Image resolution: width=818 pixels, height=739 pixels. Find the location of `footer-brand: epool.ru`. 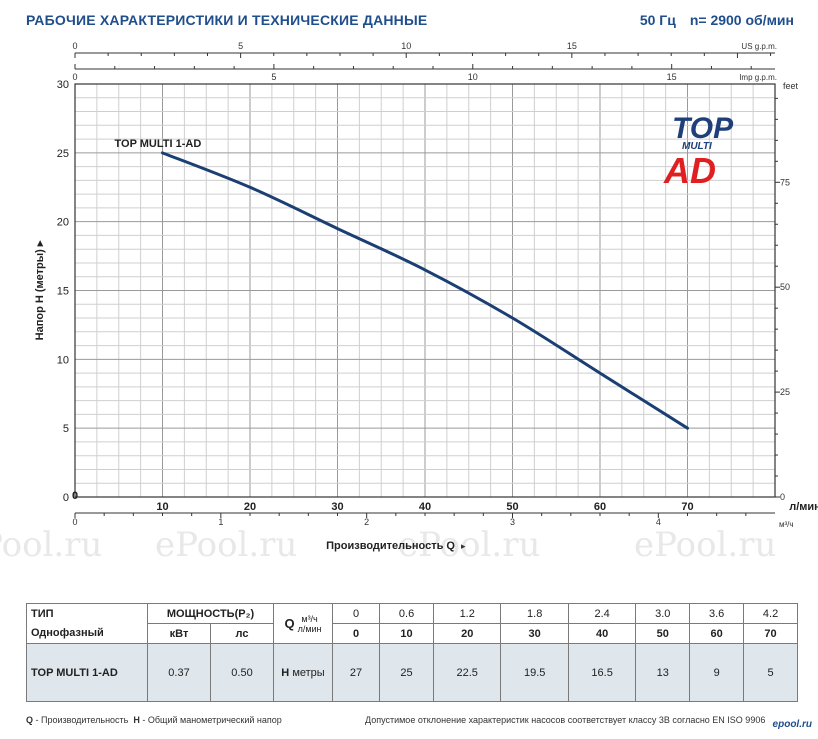

footer-brand: epool.ru is located at coordinates (792, 724).